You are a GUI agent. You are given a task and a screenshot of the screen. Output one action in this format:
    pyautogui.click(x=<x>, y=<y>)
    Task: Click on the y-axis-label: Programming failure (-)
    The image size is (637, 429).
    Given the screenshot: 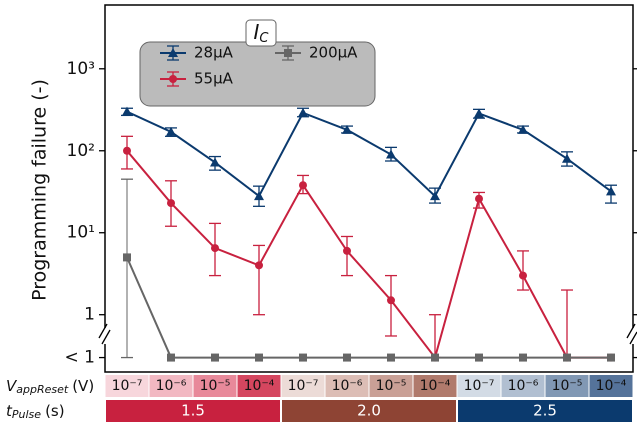 What is the action you would take?
    pyautogui.click(x=40, y=190)
    